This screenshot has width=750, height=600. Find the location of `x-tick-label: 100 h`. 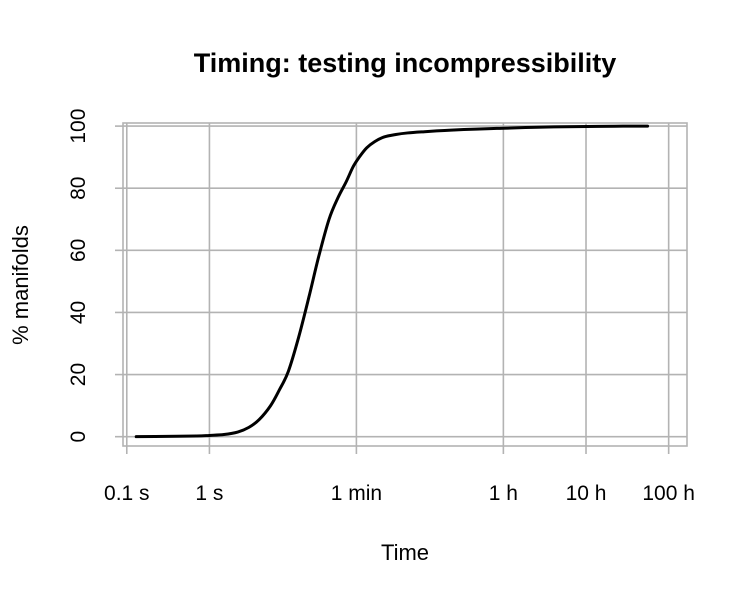

x-tick-label: 100 h is located at coordinates (668, 493).